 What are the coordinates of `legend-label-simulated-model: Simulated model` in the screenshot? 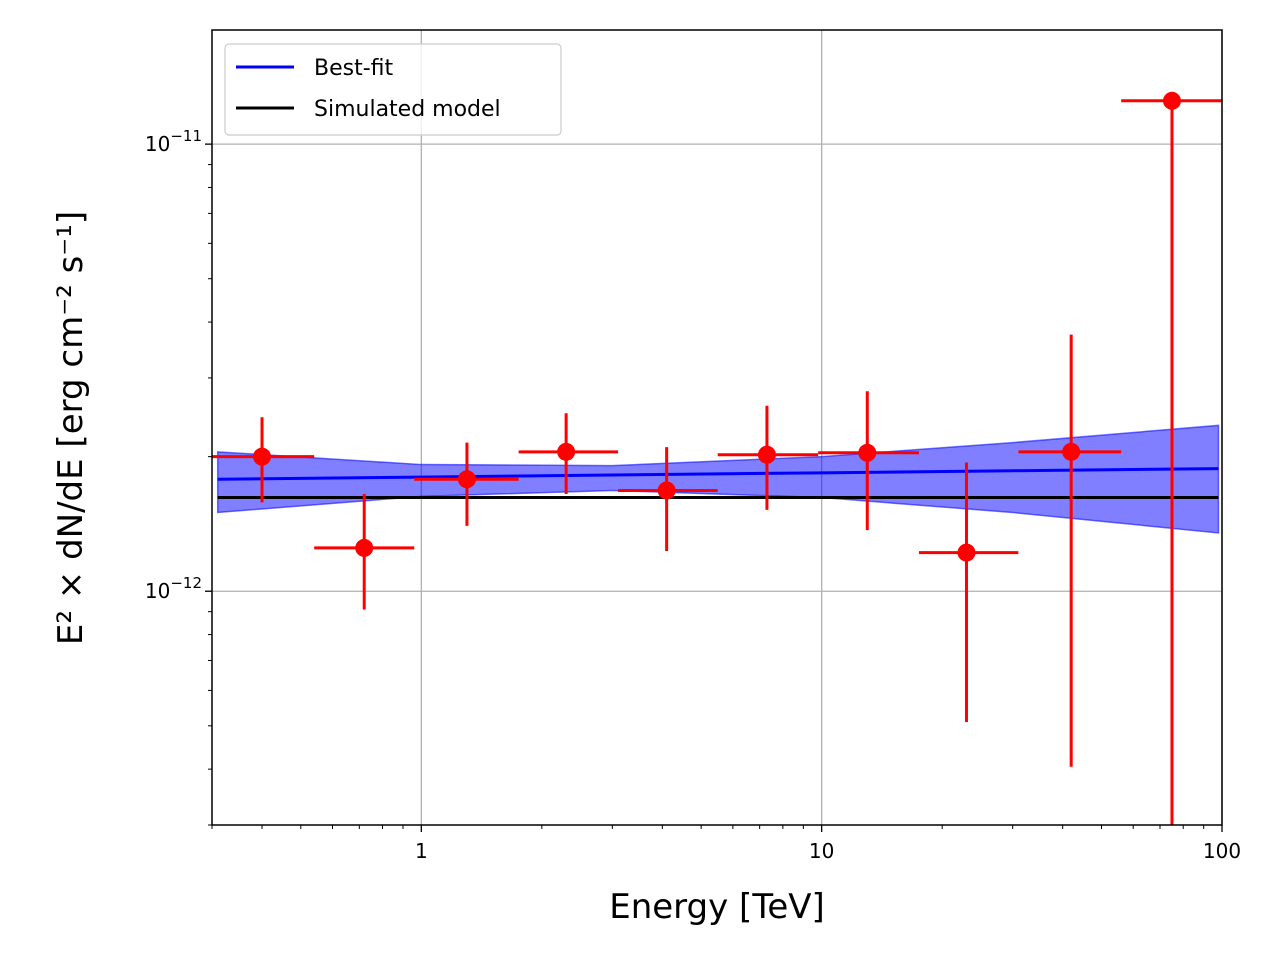 It's located at (407, 109).